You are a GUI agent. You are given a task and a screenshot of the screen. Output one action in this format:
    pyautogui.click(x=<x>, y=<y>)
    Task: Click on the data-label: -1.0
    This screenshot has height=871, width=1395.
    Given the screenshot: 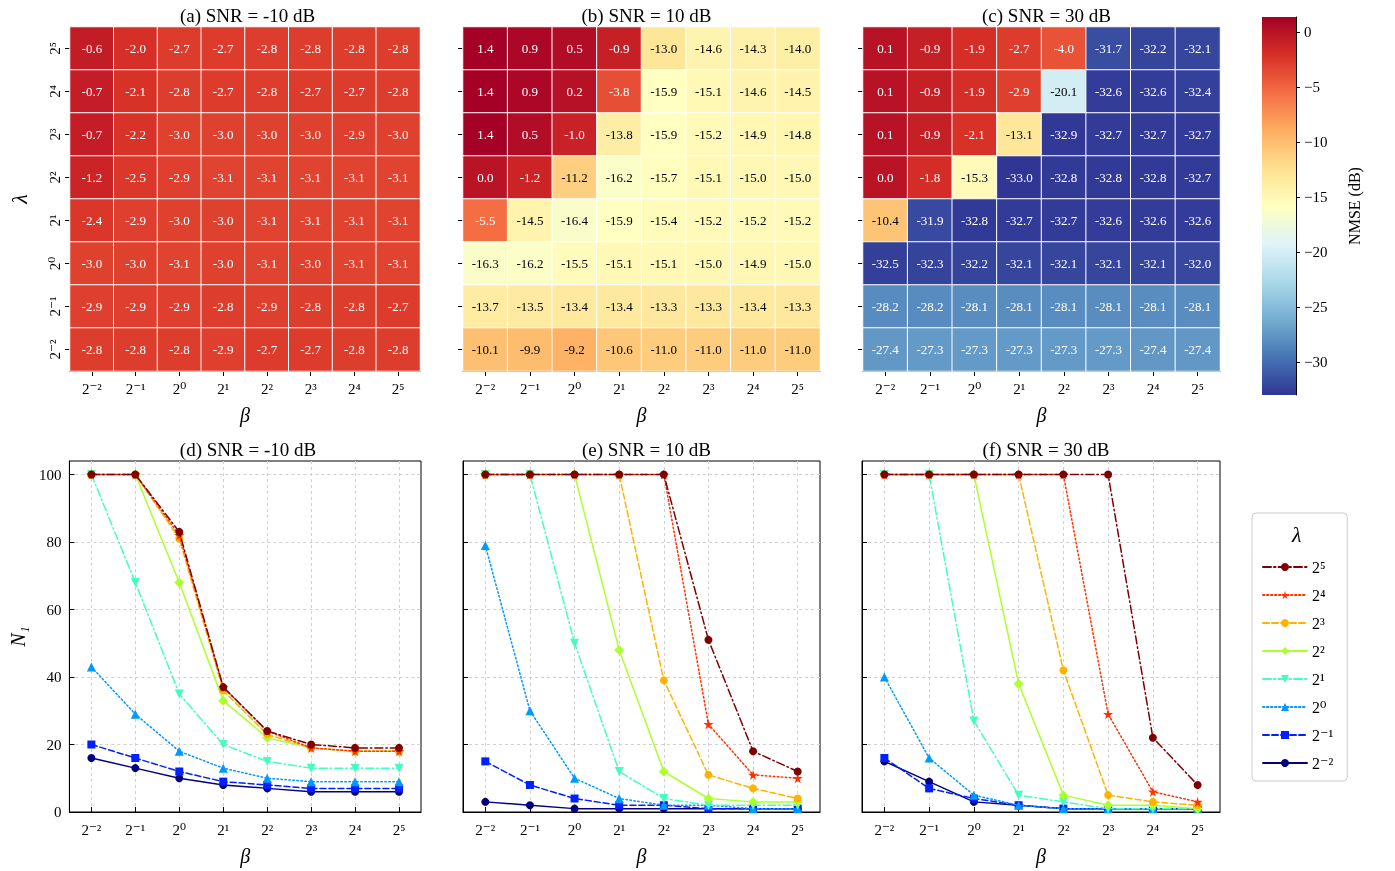 What is the action you would take?
    pyautogui.click(x=574, y=134)
    